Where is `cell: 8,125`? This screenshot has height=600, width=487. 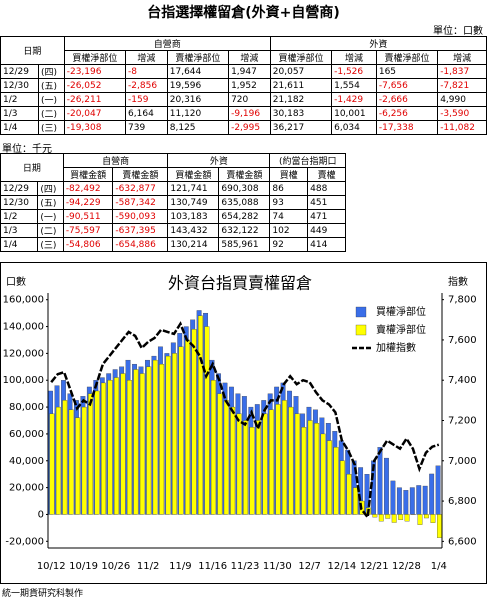 cell: 8,125 is located at coordinates (198, 127).